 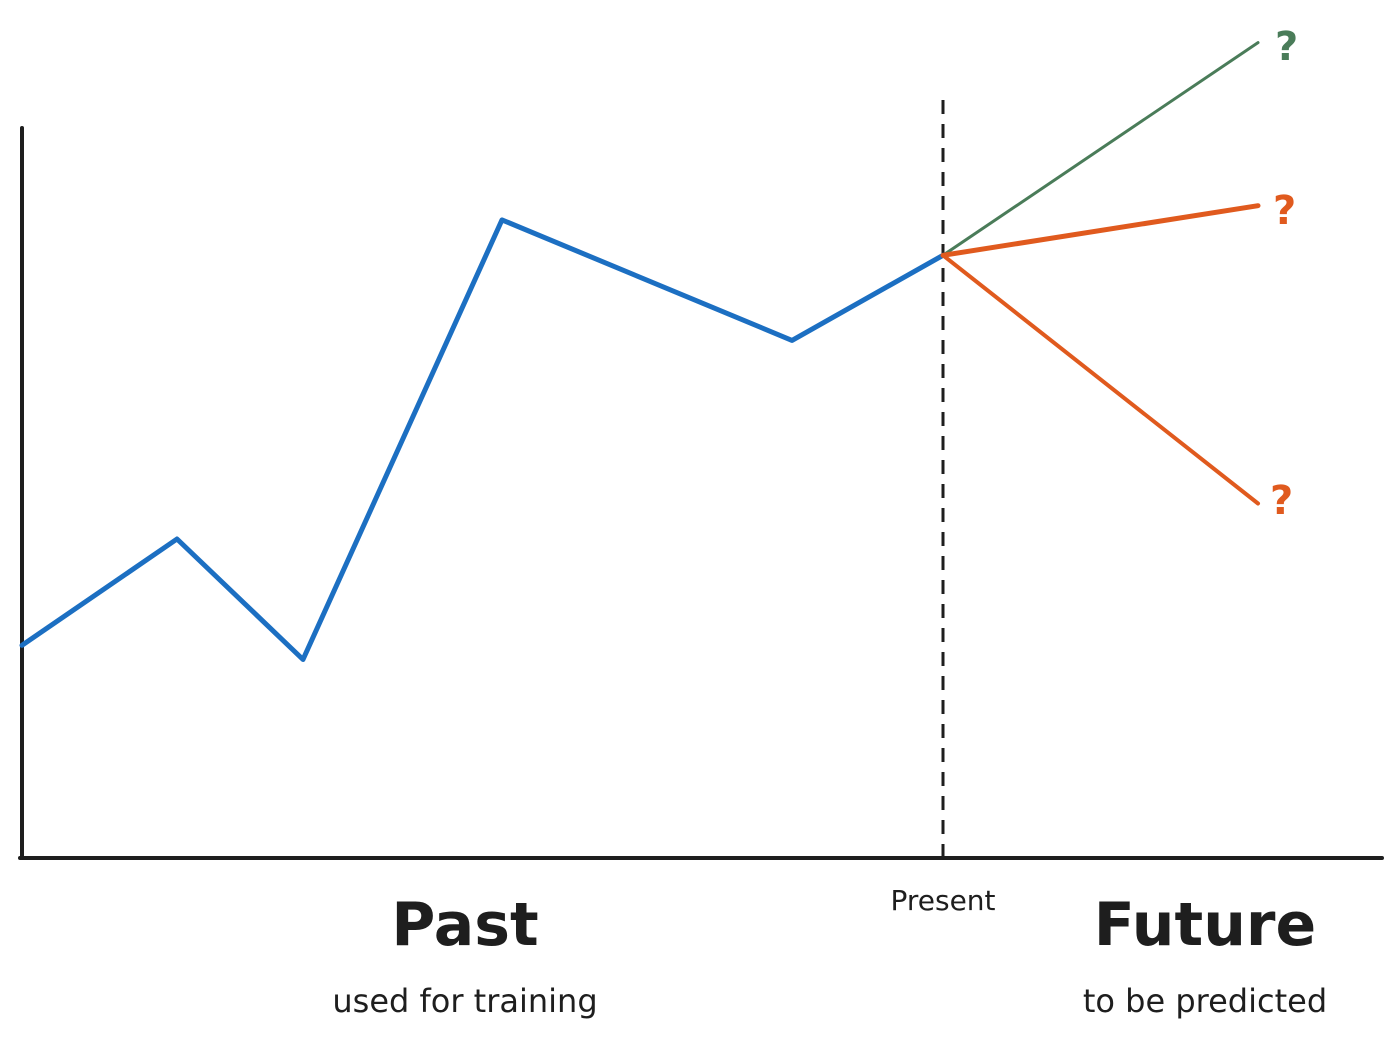 I want to click on past-title: Past, so click(x=464, y=925).